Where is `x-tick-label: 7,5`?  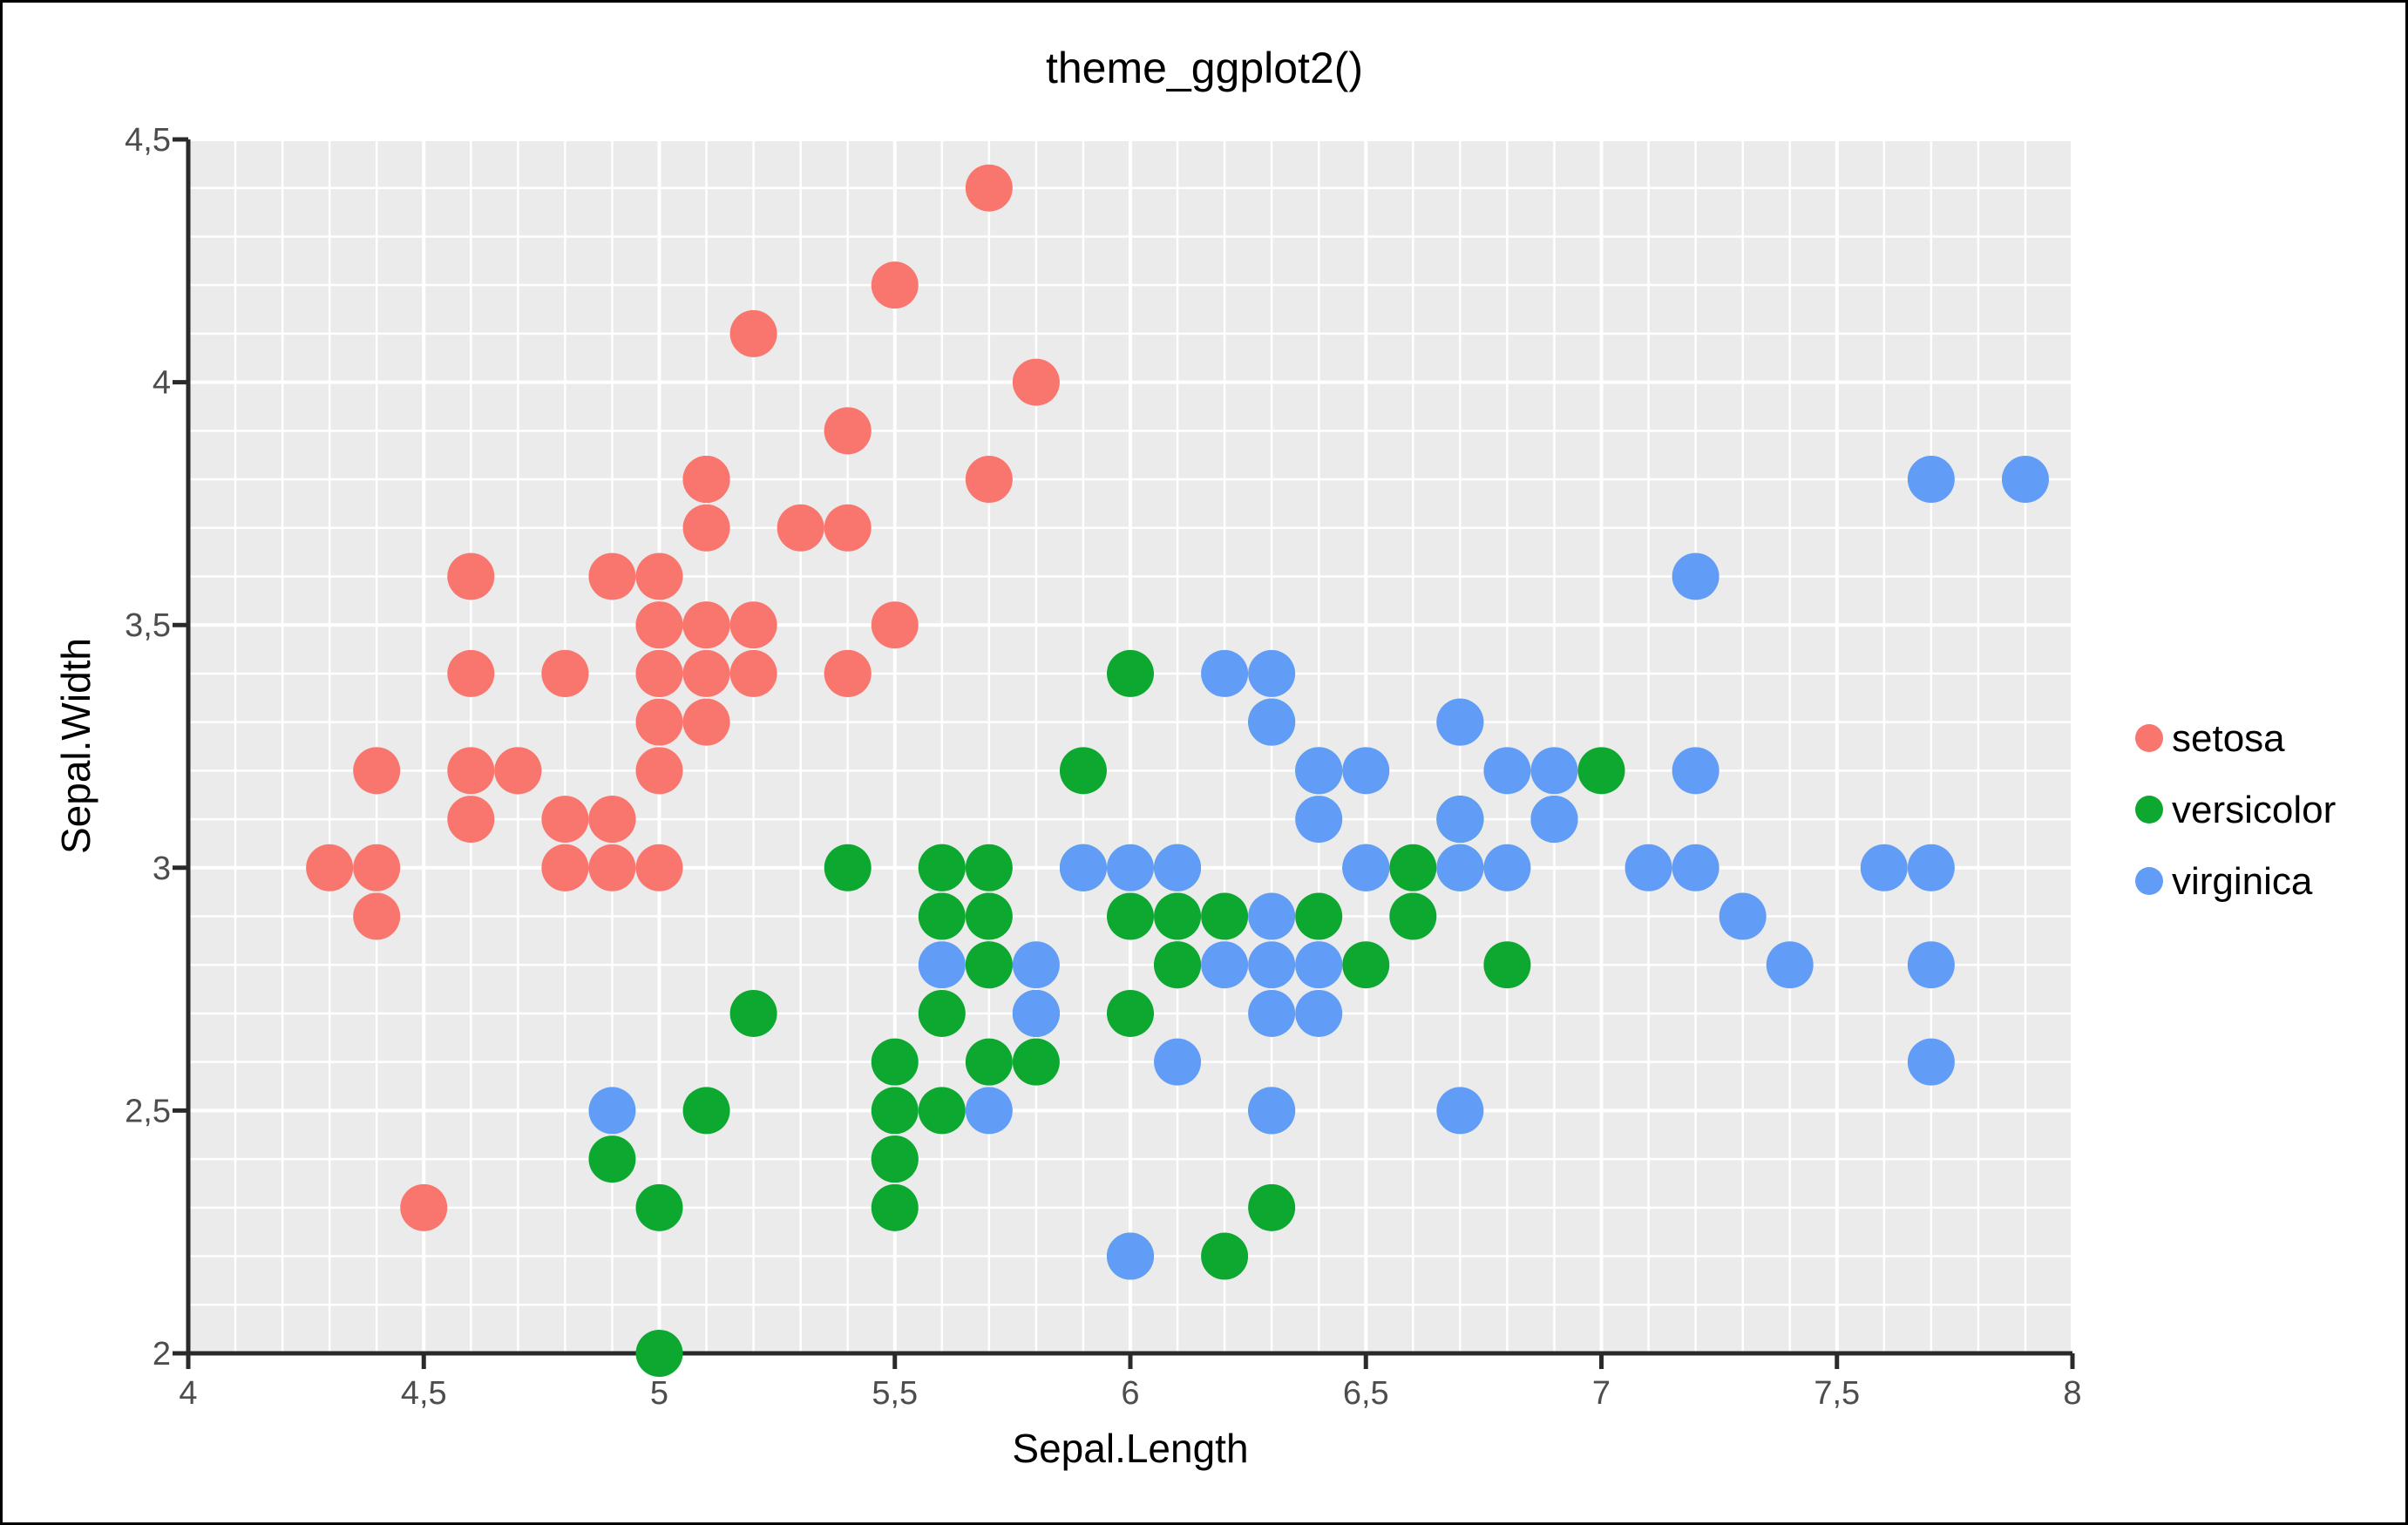
x-tick-label: 7,5 is located at coordinates (1837, 1393).